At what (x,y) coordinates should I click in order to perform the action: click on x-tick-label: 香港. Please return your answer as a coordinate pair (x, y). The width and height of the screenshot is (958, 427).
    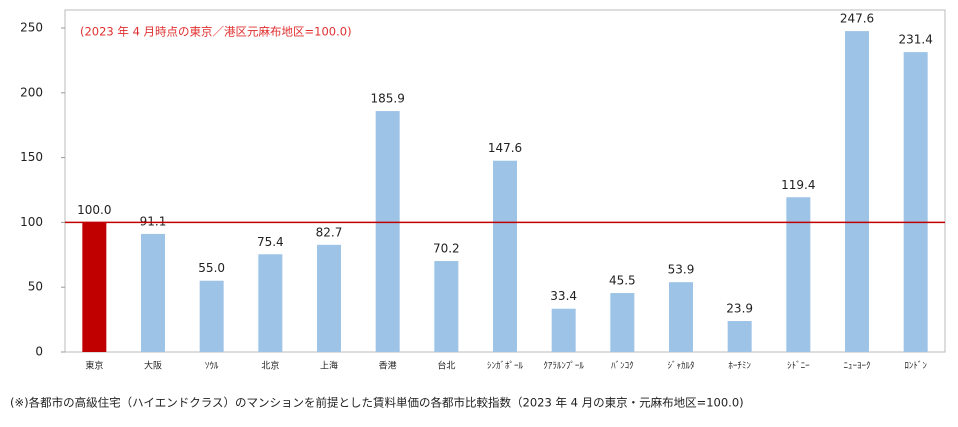
    Looking at the image, I should click on (388, 366).